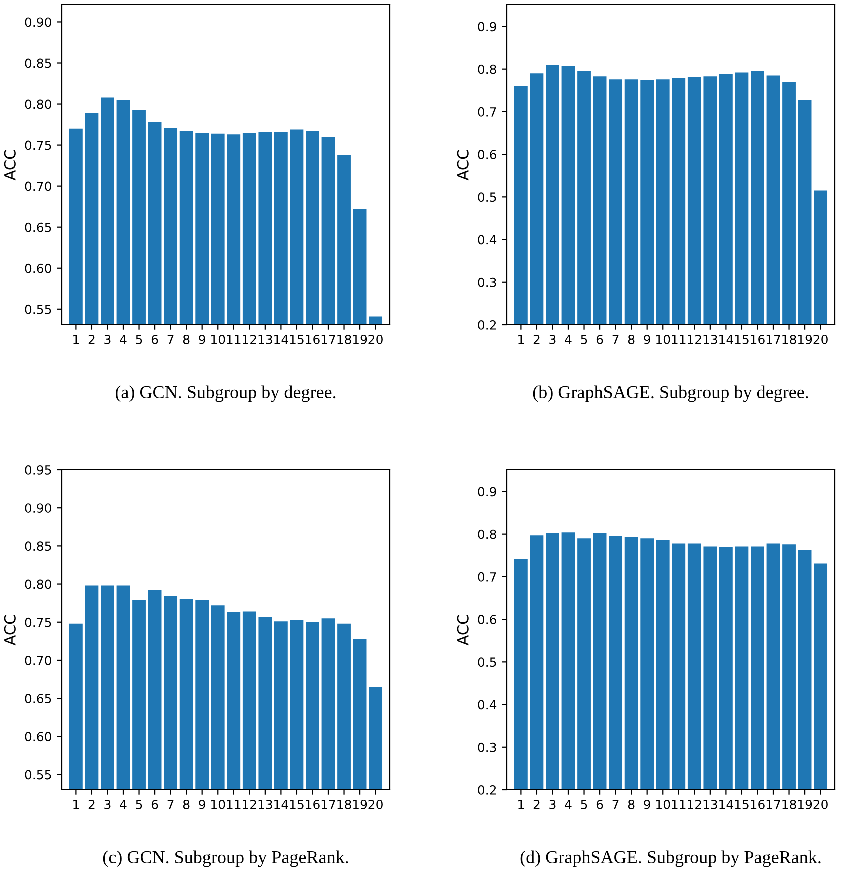 This screenshot has width=844, height=878. What do you see at coordinates (38, 585) in the screenshot?
I see `y-tick-label: 0.80` at bounding box center [38, 585].